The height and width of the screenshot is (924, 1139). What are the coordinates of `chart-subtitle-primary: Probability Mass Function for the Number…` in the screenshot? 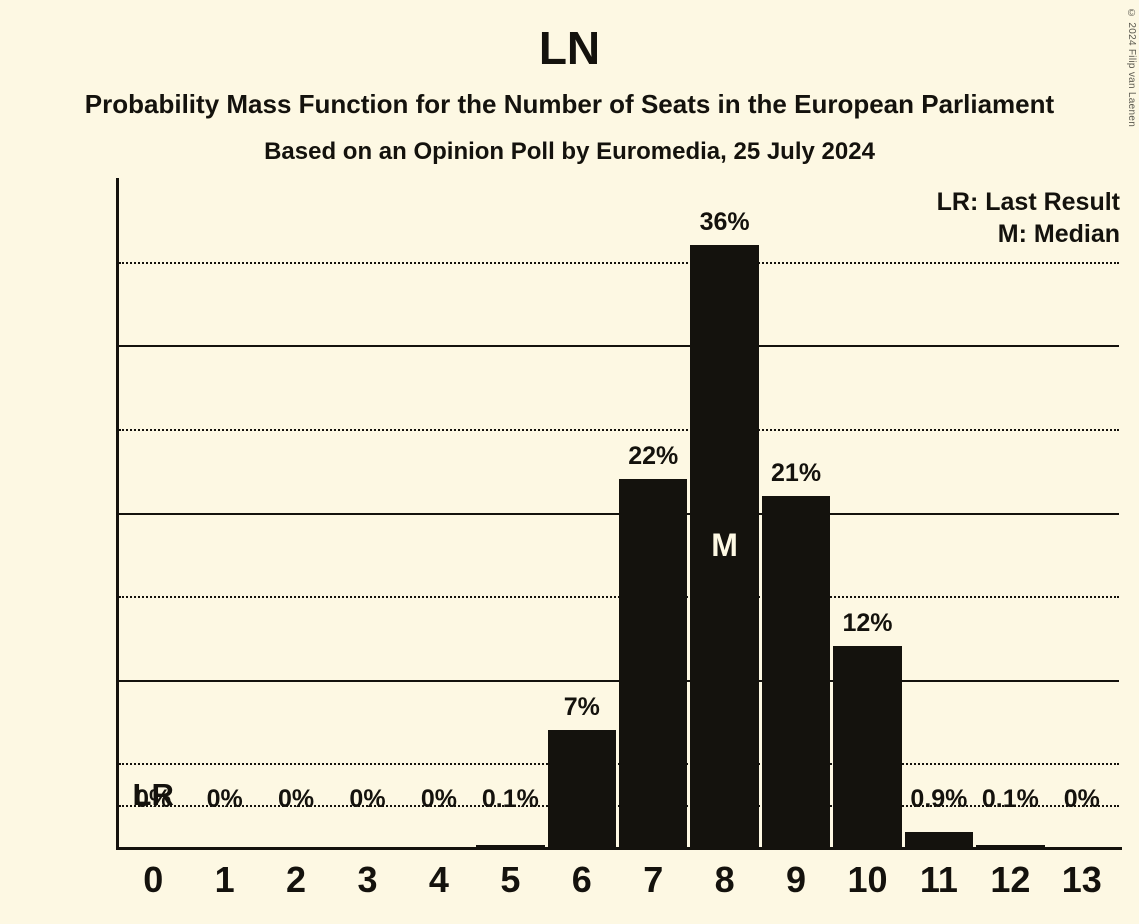 It's located at (569, 104).